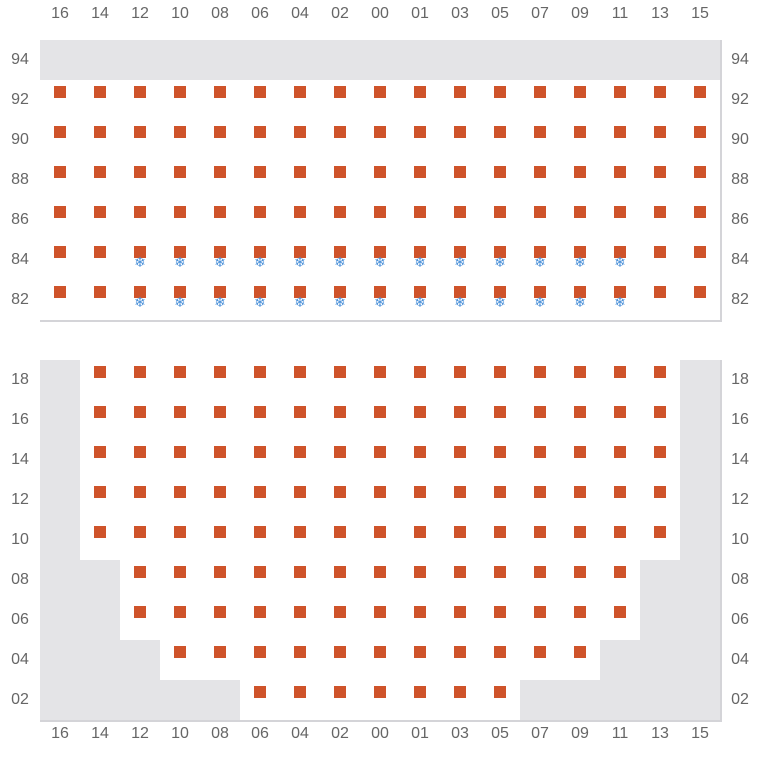  What do you see at coordinates (381, 261) in the screenshot?
I see `slot-00-84: ❄` at bounding box center [381, 261].